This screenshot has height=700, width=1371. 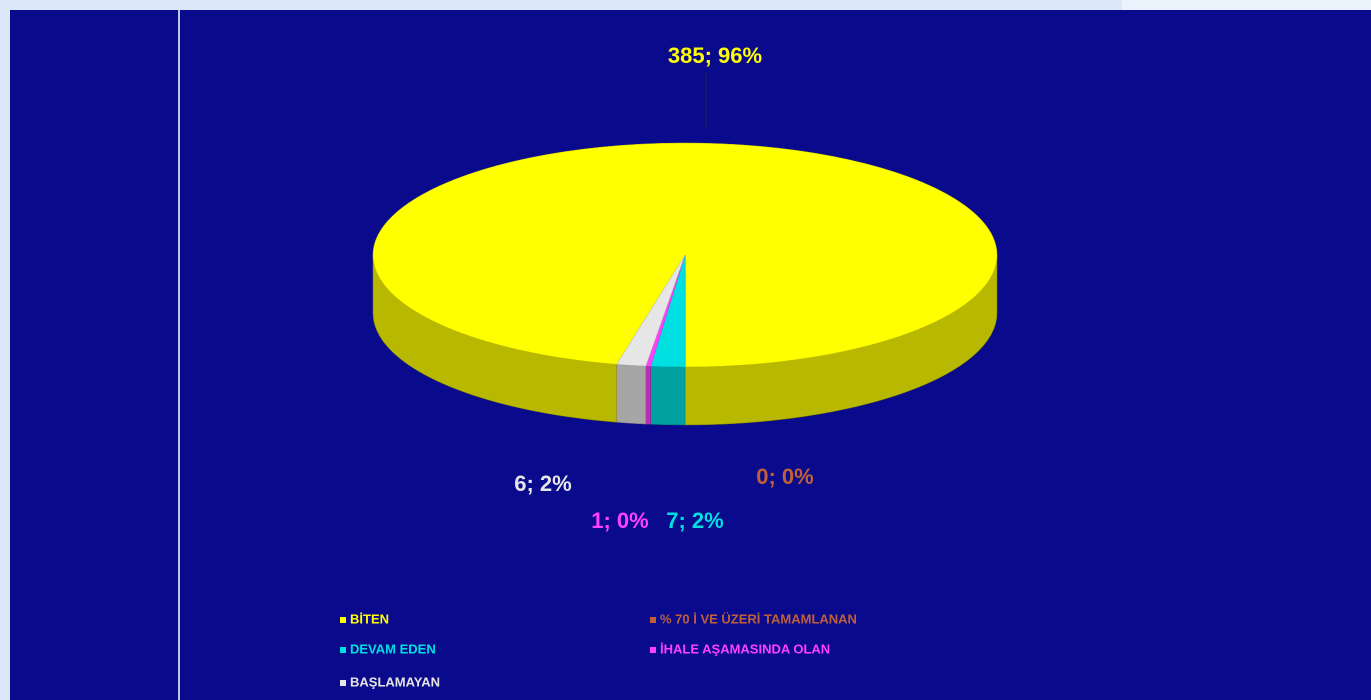 What do you see at coordinates (784, 476) in the screenshot?
I see `data-label: 0; 0%` at bounding box center [784, 476].